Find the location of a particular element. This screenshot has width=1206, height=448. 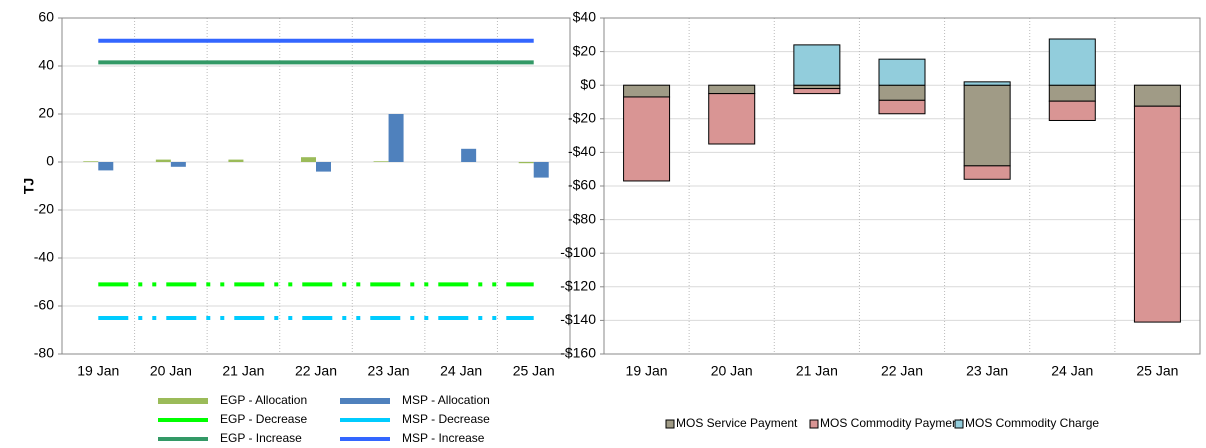

y-tick-label: $0 is located at coordinates (588, 84).